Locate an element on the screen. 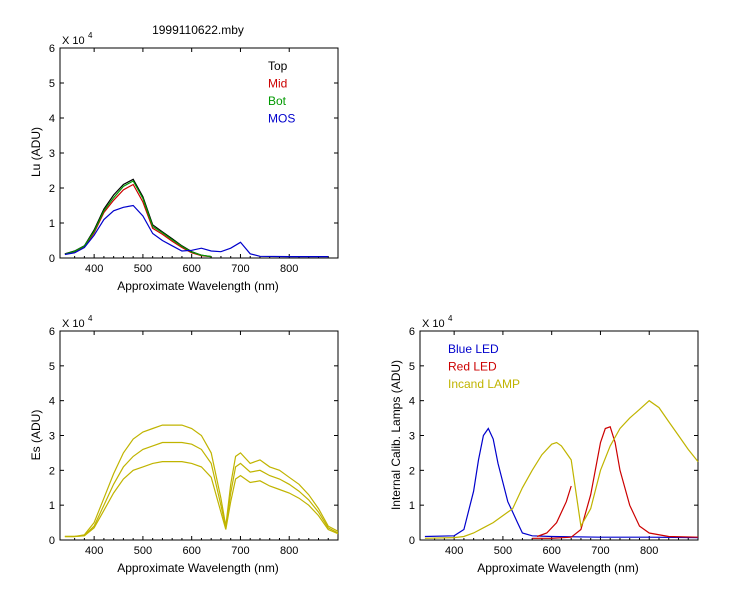  legend-entry: Blue LED is located at coordinates (473, 349).